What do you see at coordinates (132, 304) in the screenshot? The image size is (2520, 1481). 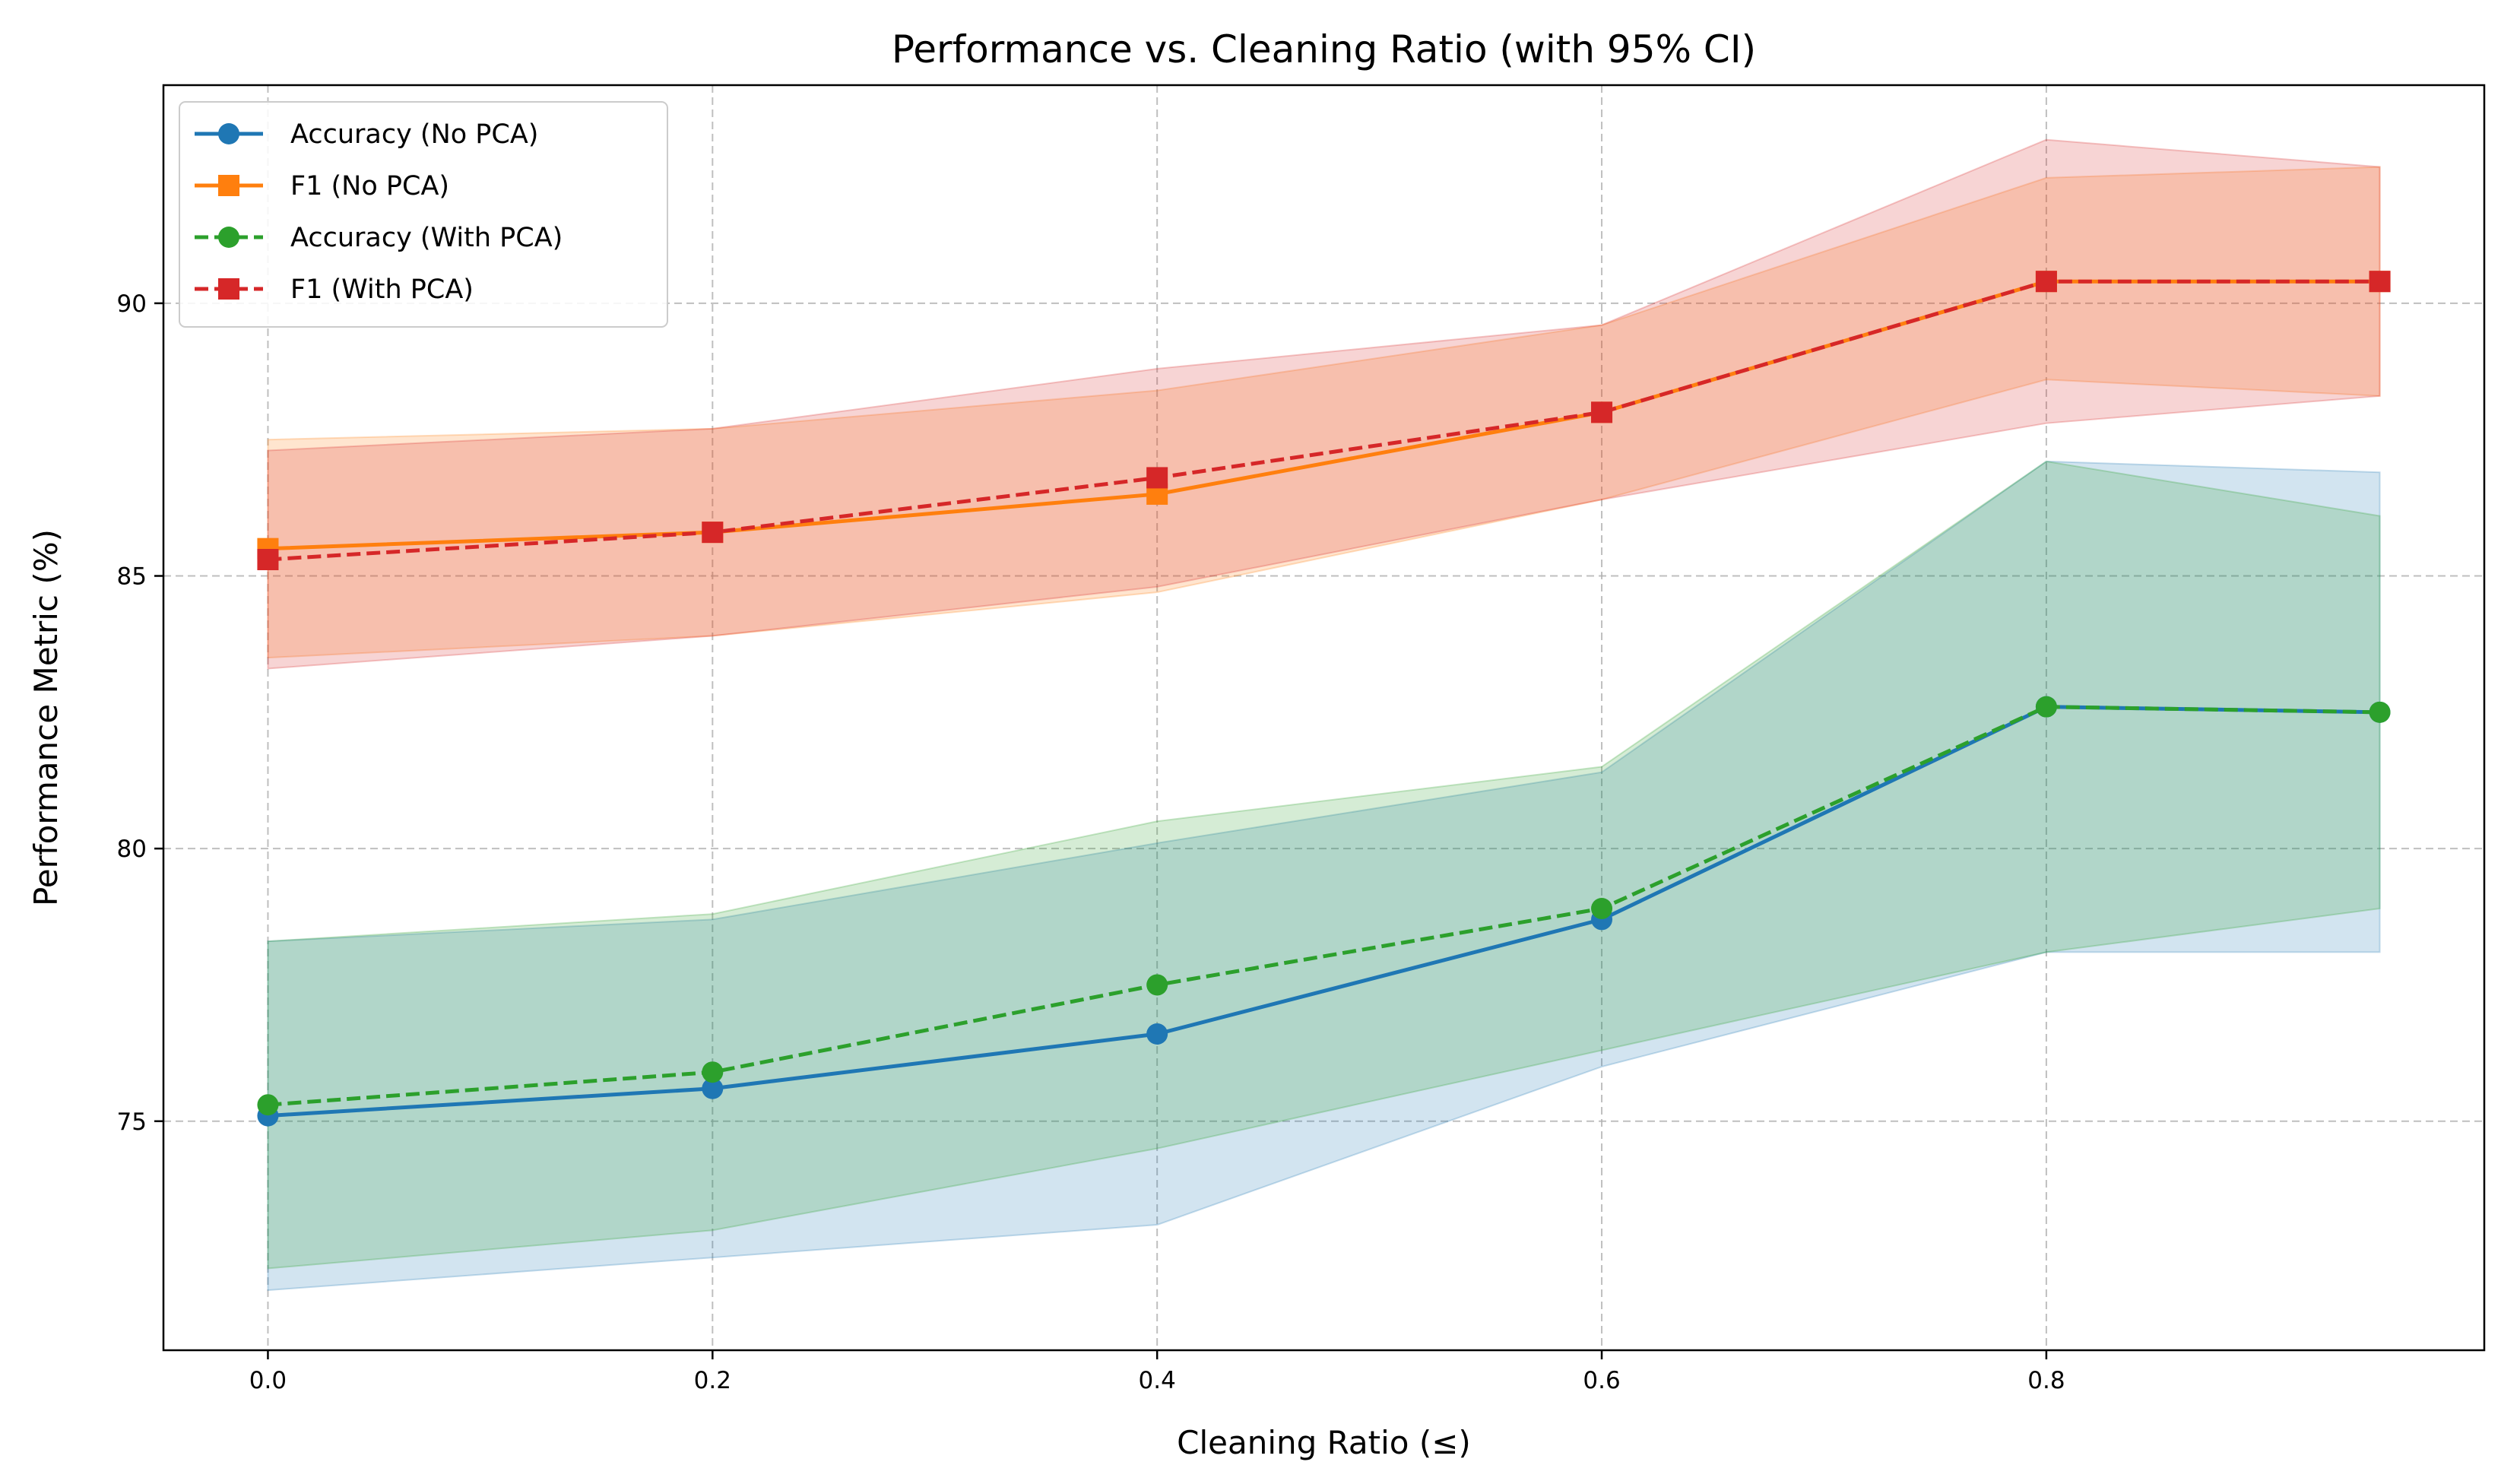 I see `y-tick-label: 90` at bounding box center [132, 304].